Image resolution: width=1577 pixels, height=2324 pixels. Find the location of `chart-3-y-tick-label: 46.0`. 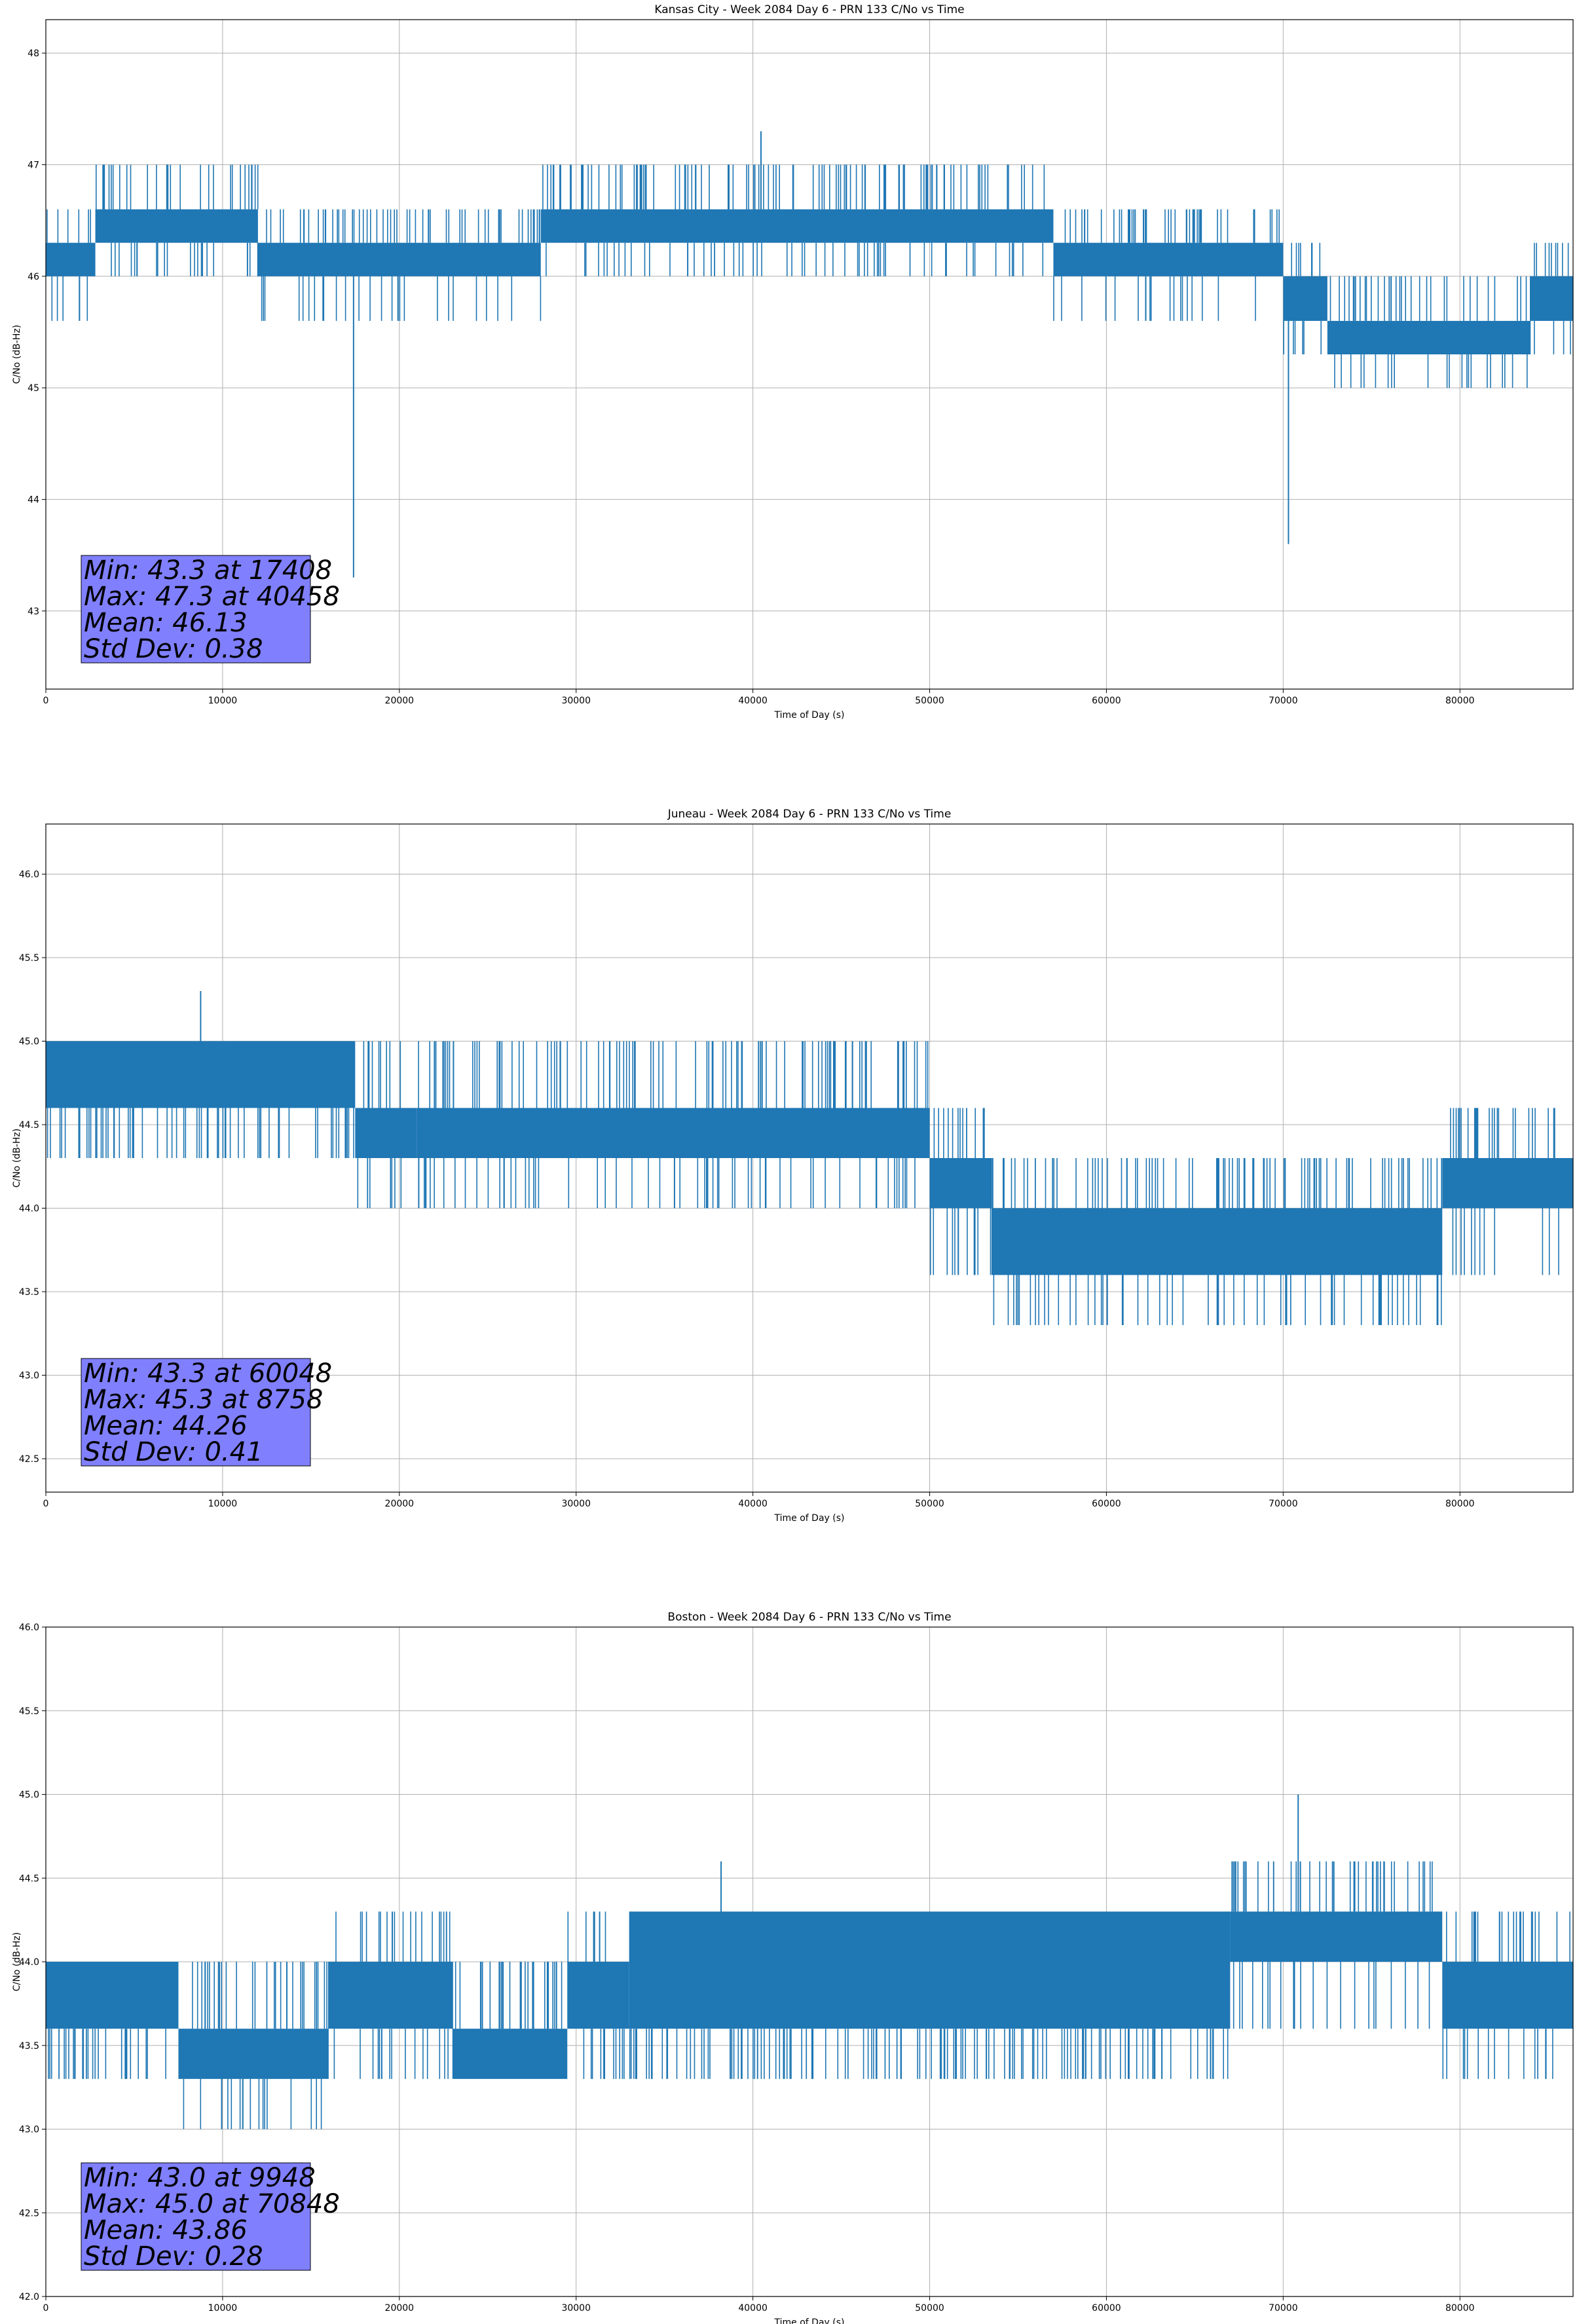

chart-3-y-tick-label: 46.0 is located at coordinates (29, 1627).